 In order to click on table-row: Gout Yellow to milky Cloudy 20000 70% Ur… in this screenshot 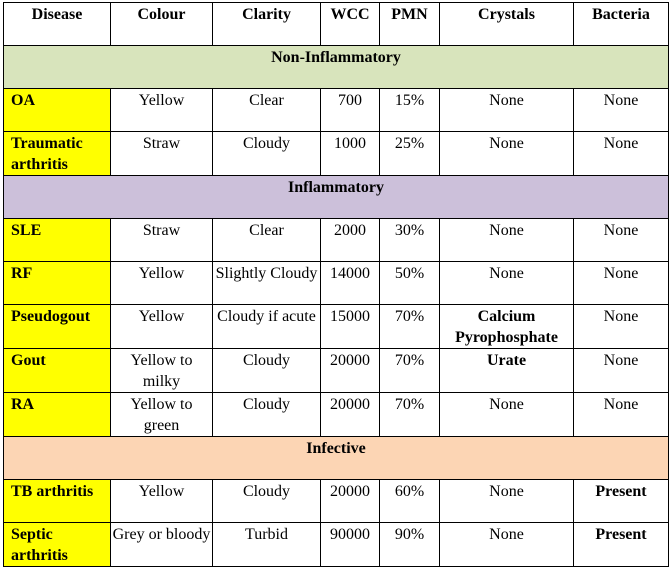, I will do `click(336, 370)`.